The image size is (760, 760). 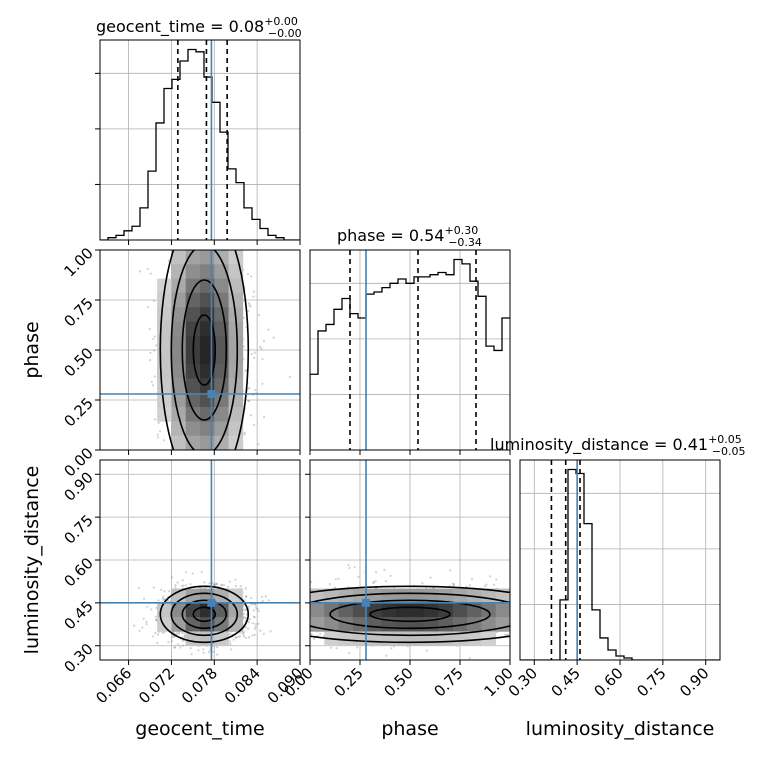 I want to click on panel-geocent_time-hist, so click(x=198, y=142).